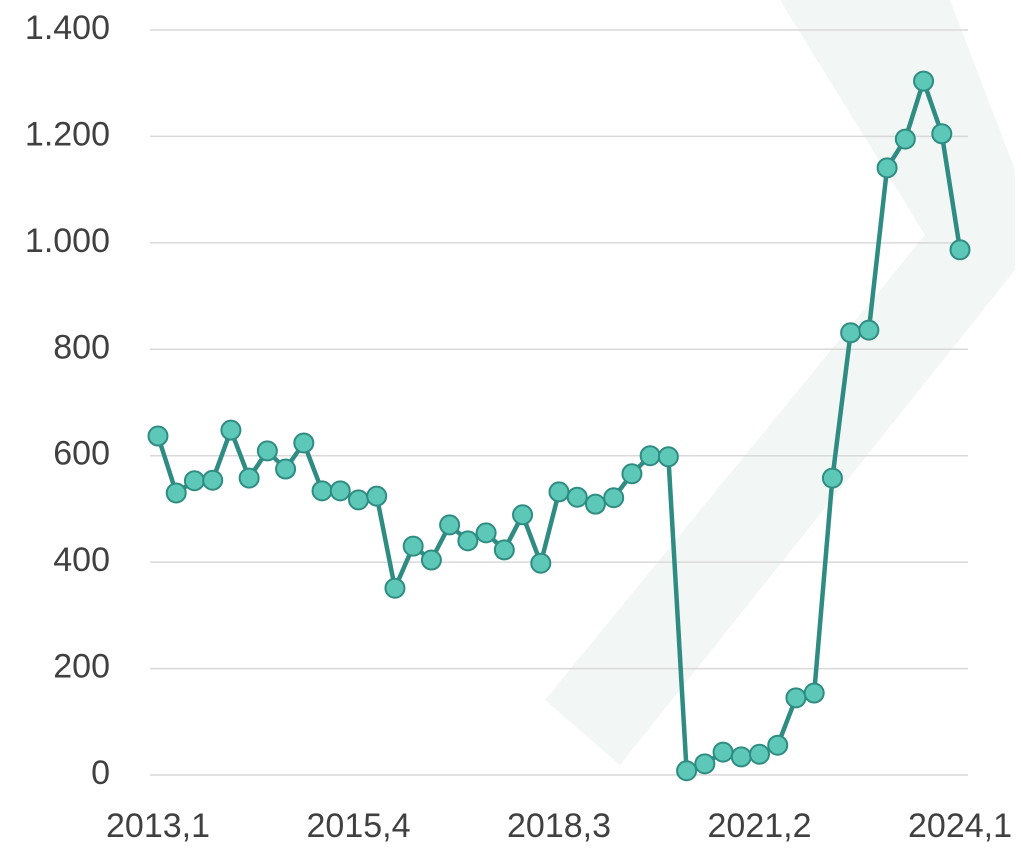 The width and height of the screenshot is (1021, 849). Describe the element at coordinates (81, 560) in the screenshot. I see `y-tick-label: 400` at that location.